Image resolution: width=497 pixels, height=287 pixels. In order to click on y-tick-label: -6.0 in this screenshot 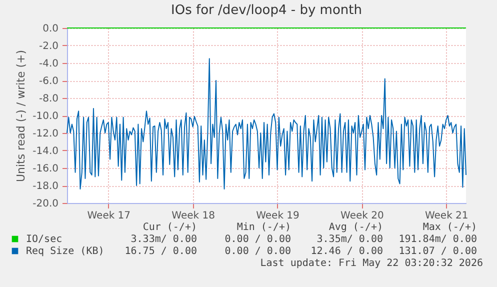, I will do `click(48, 81)`.